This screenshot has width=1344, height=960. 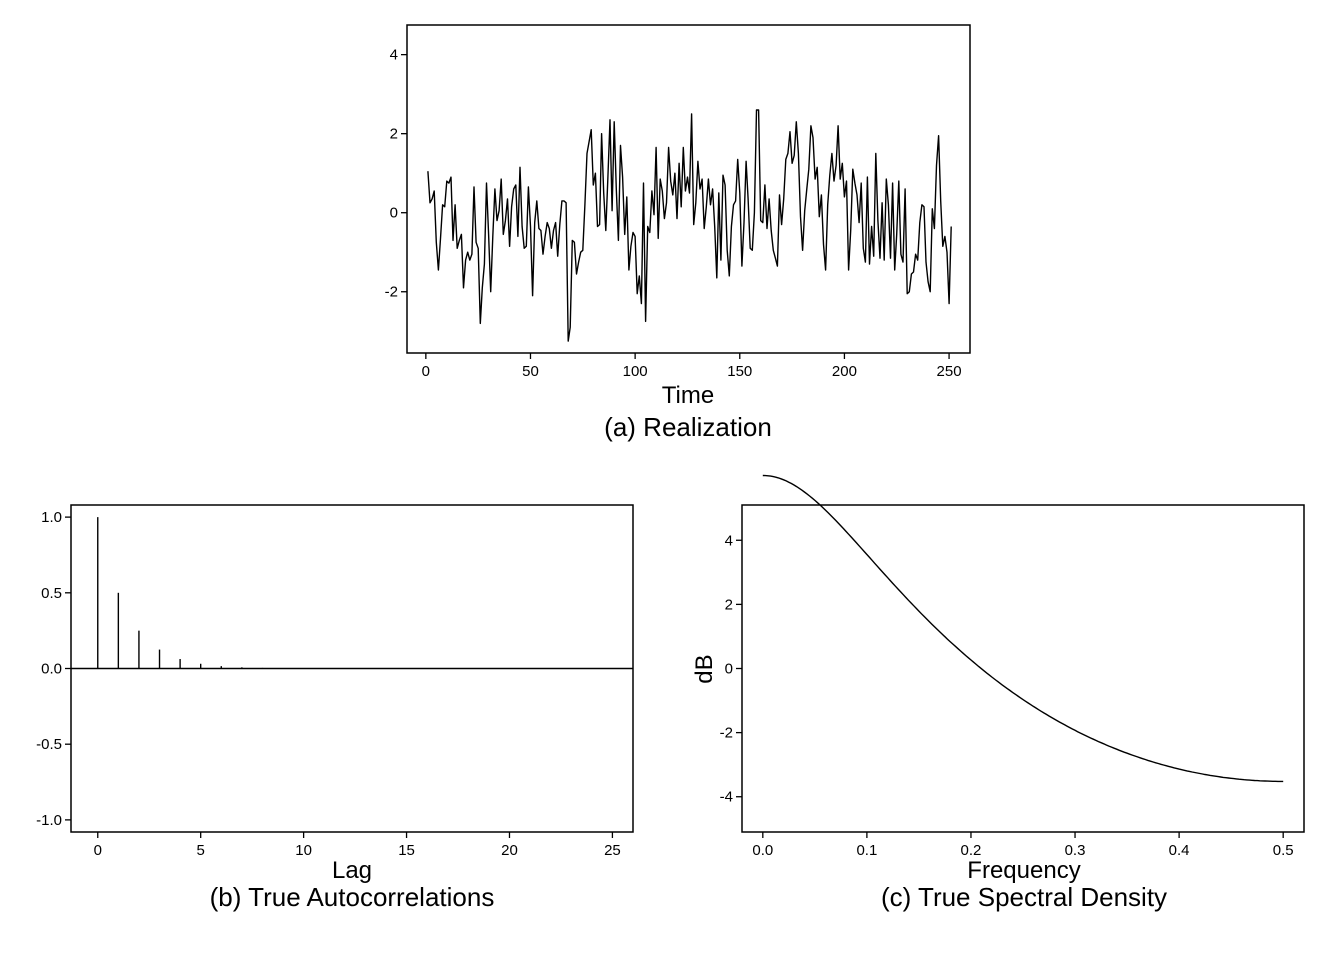 What do you see at coordinates (1283, 850) in the screenshot?
I see `x-tick-label: 0.5` at bounding box center [1283, 850].